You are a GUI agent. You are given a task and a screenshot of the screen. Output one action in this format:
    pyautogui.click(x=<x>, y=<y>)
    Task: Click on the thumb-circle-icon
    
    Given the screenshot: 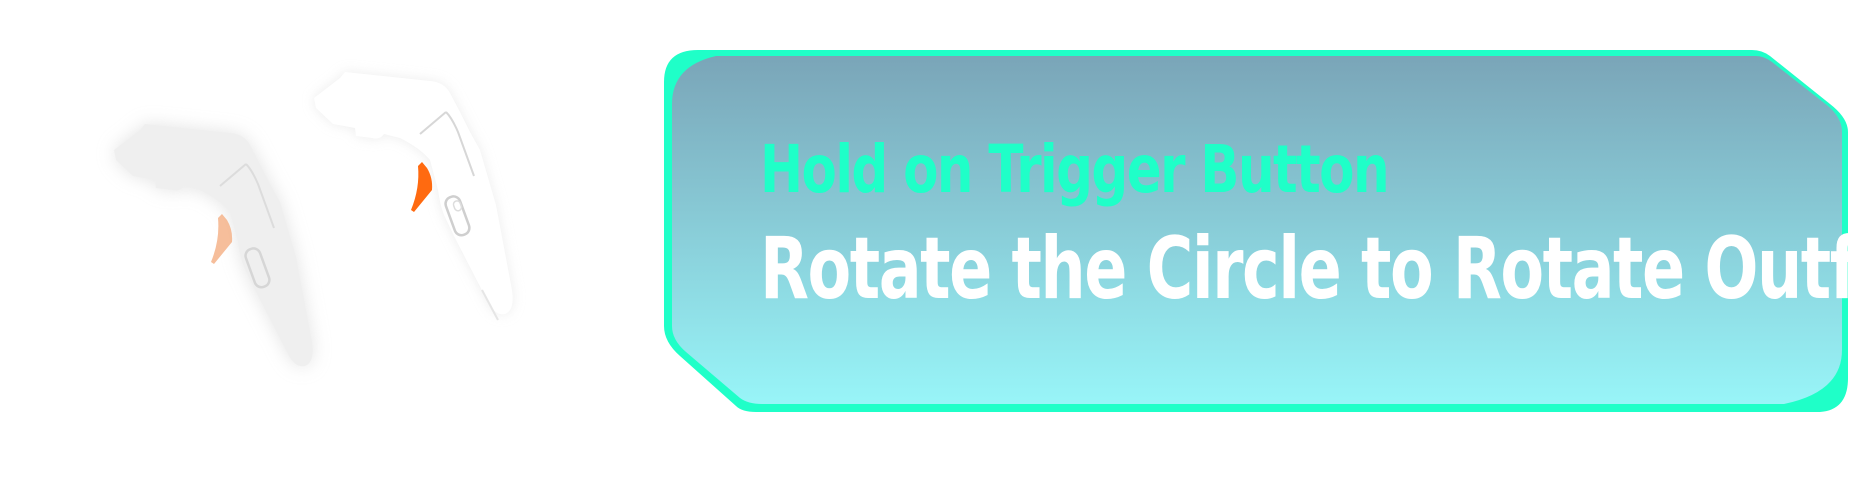 What is the action you would take?
    pyautogui.click(x=457, y=216)
    